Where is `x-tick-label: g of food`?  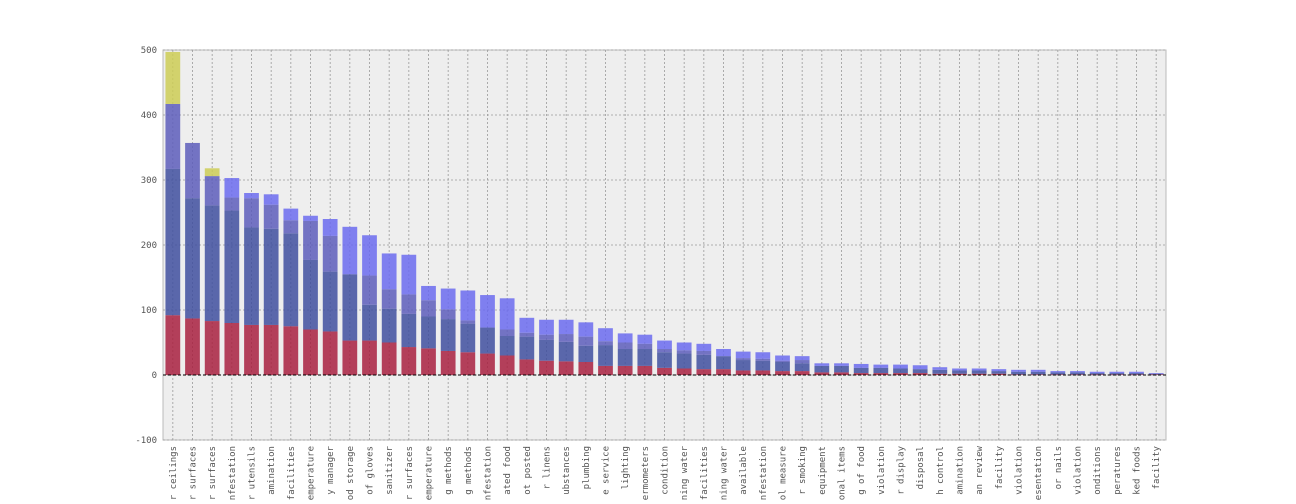
x-tick-label: g of food is located at coordinates (862, 470).